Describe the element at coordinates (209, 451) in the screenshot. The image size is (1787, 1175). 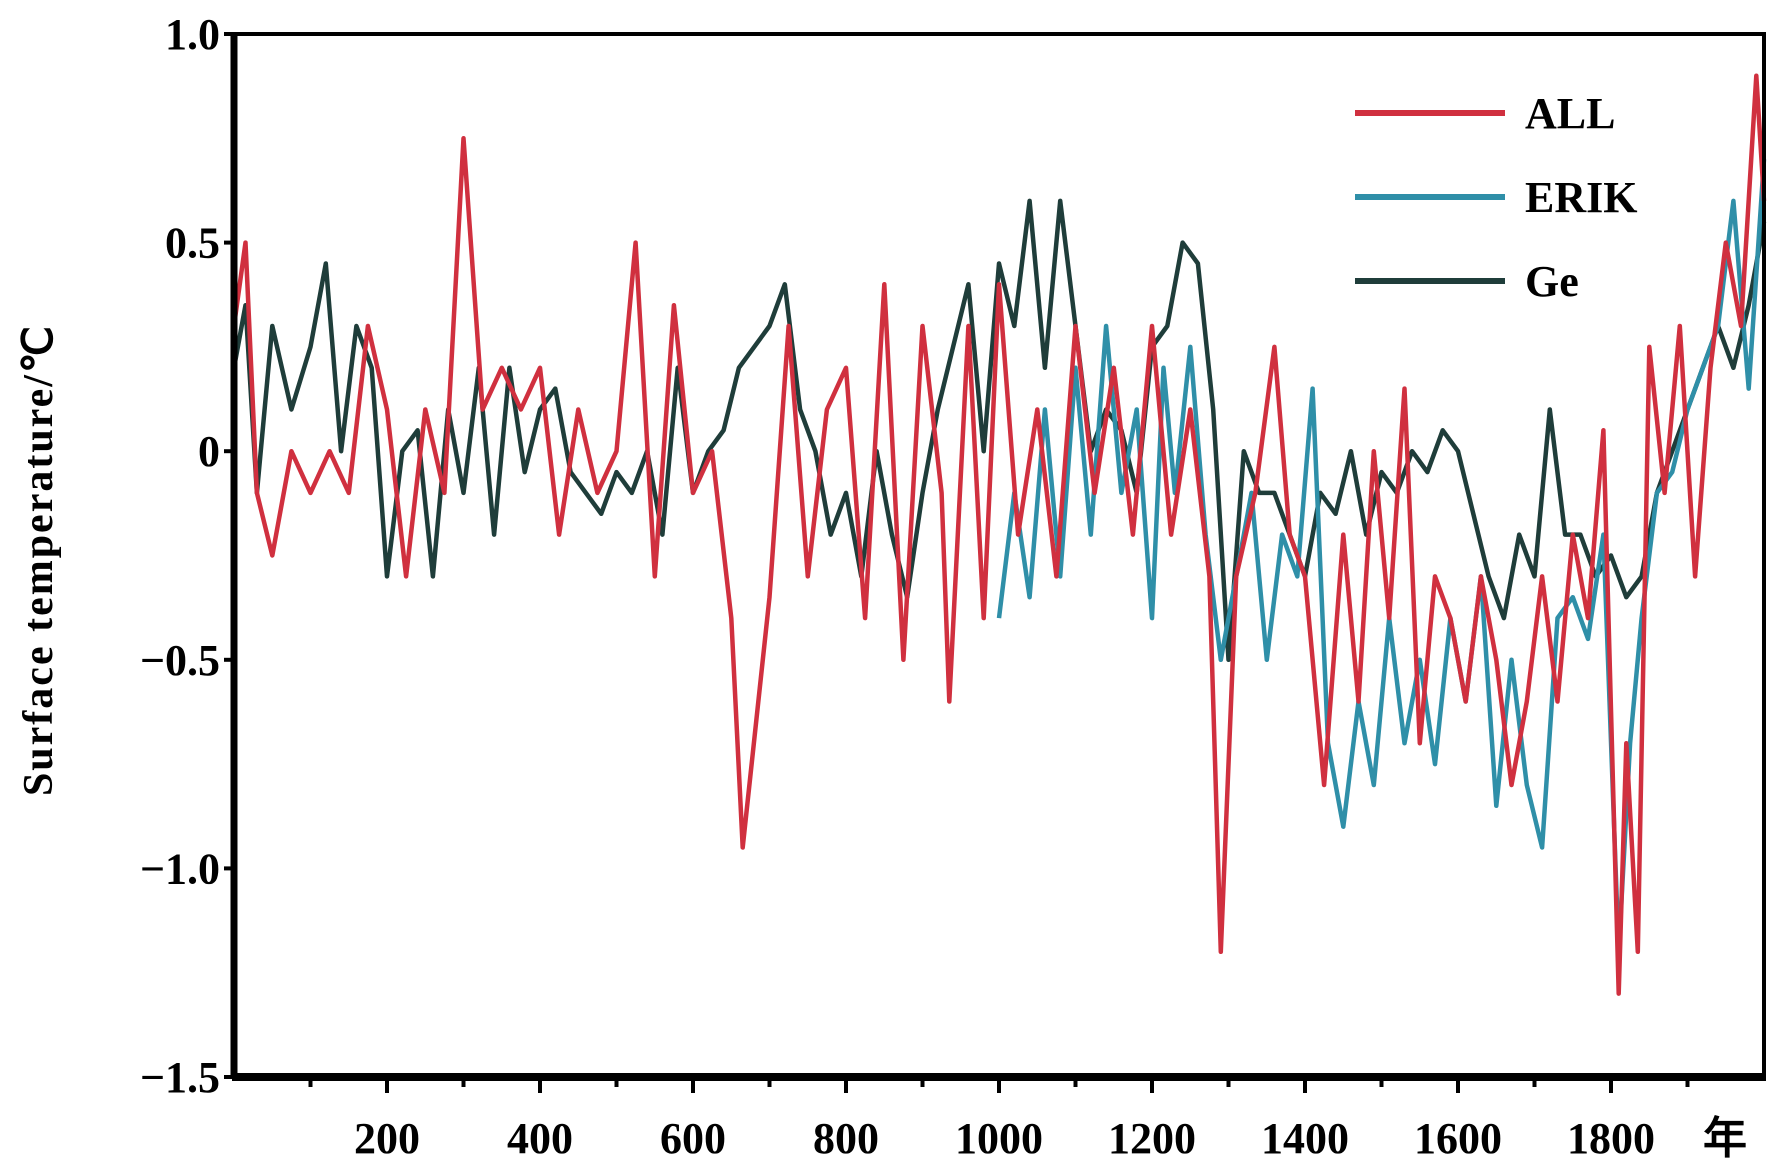
I see `y-tick-label: 0` at that location.